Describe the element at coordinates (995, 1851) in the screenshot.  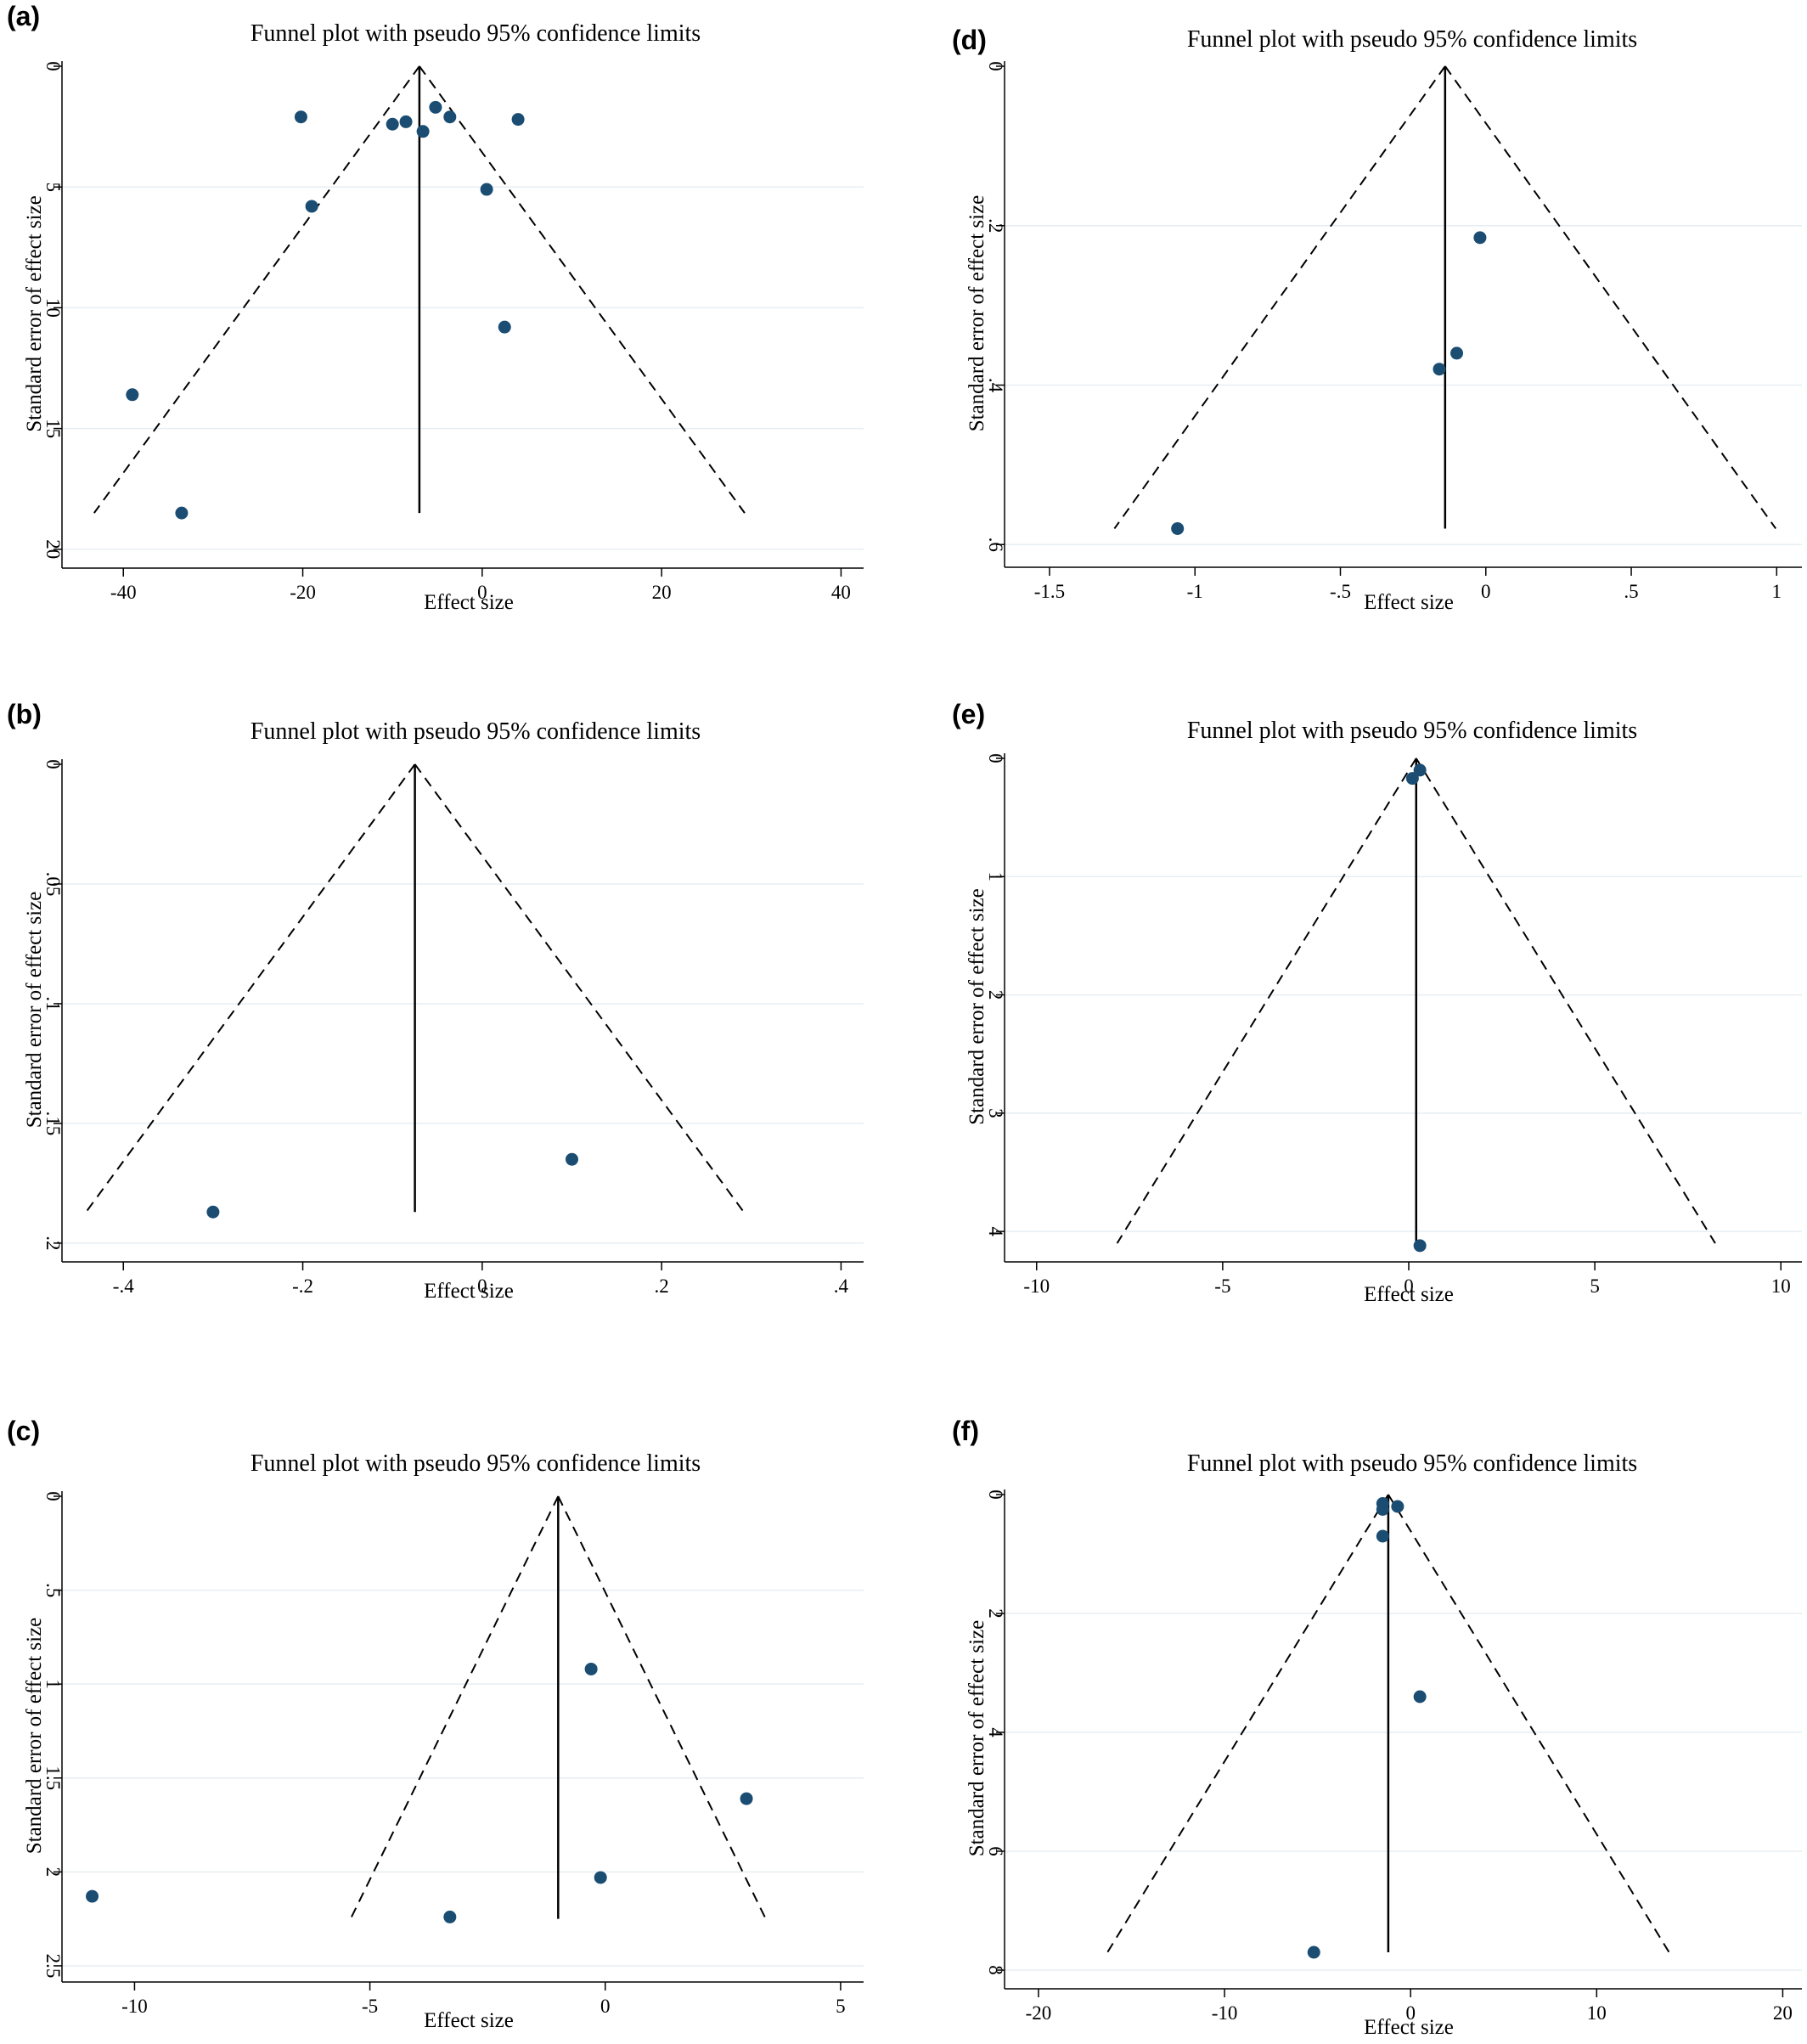
I see `y-tick-label: 6` at that location.